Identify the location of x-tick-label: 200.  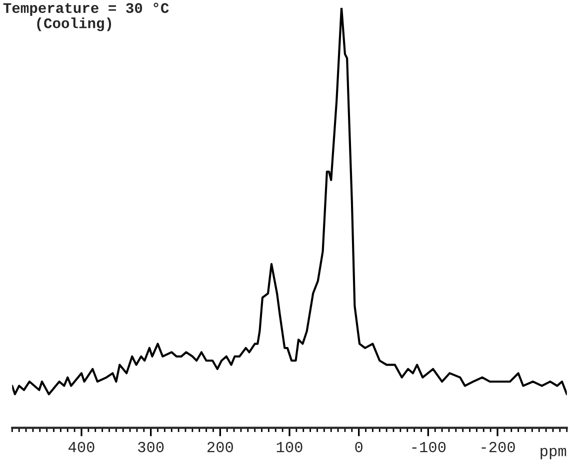
(220, 447).